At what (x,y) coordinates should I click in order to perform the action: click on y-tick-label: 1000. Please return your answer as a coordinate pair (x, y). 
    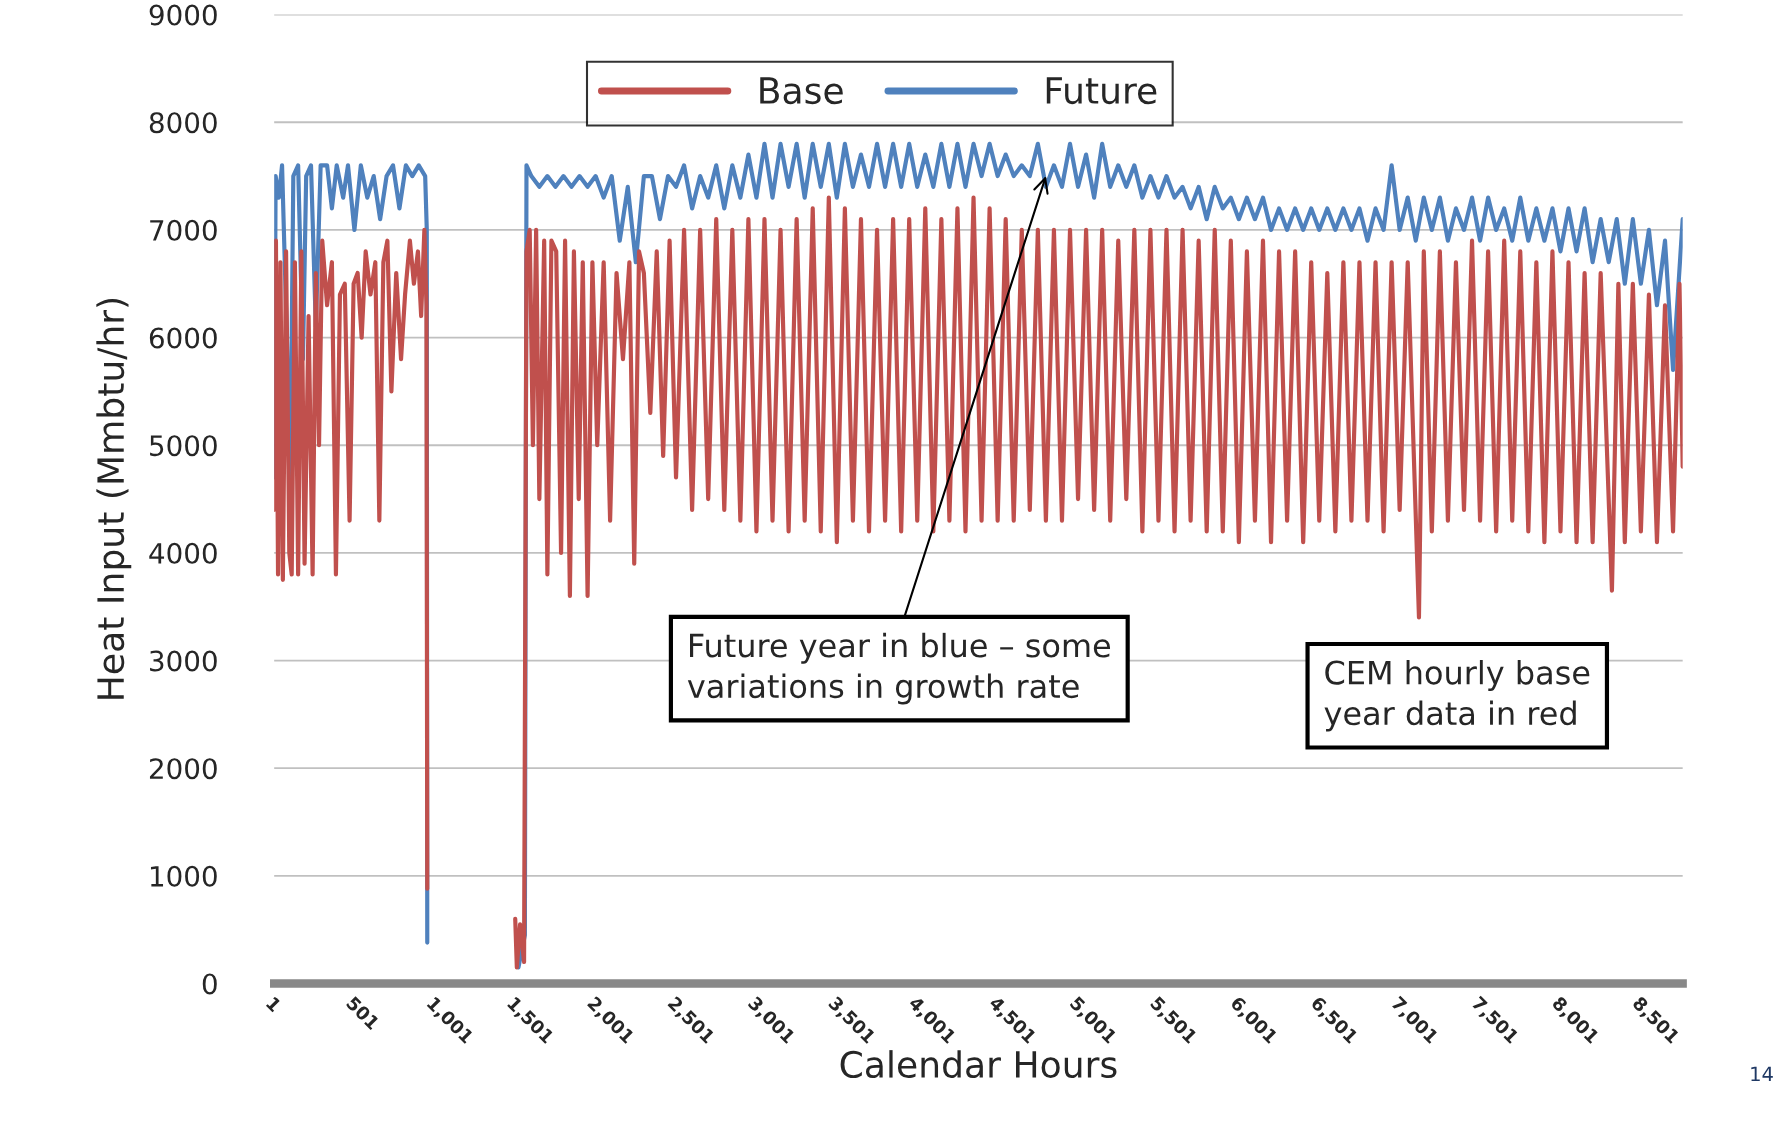
    Looking at the image, I should click on (183, 876).